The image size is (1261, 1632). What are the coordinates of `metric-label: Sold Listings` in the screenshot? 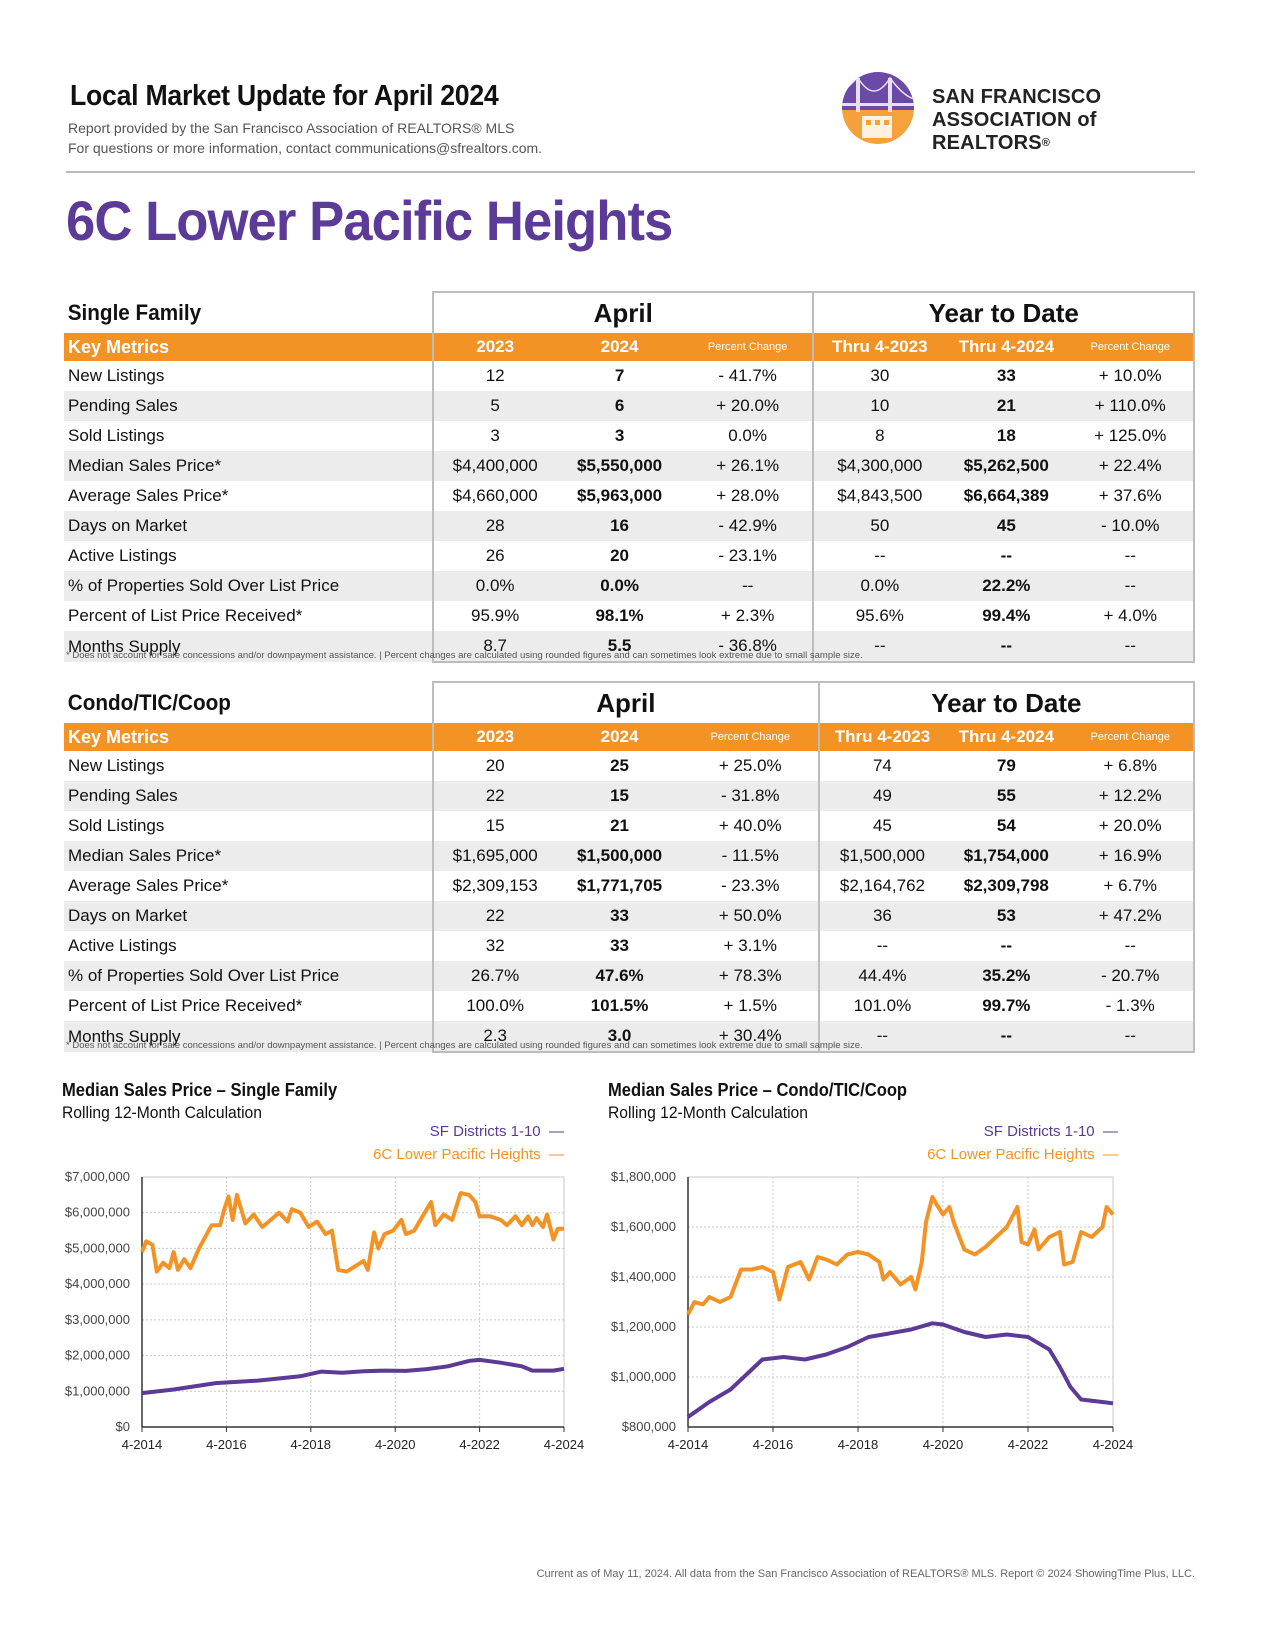 It's located at (116, 435).